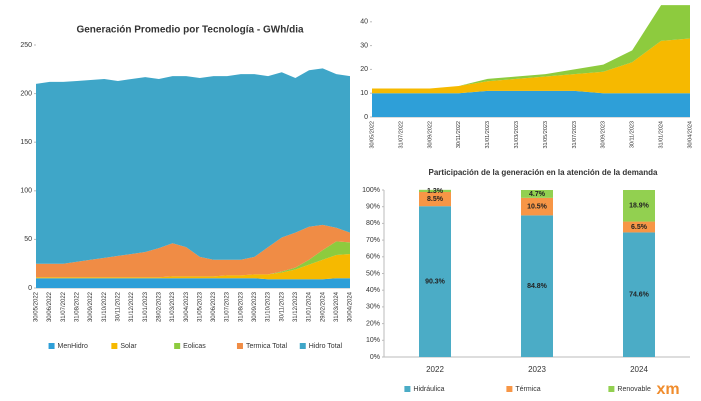 This screenshot has width=701, height=401. I want to click on y-tick-label: 50%, so click(373, 273).